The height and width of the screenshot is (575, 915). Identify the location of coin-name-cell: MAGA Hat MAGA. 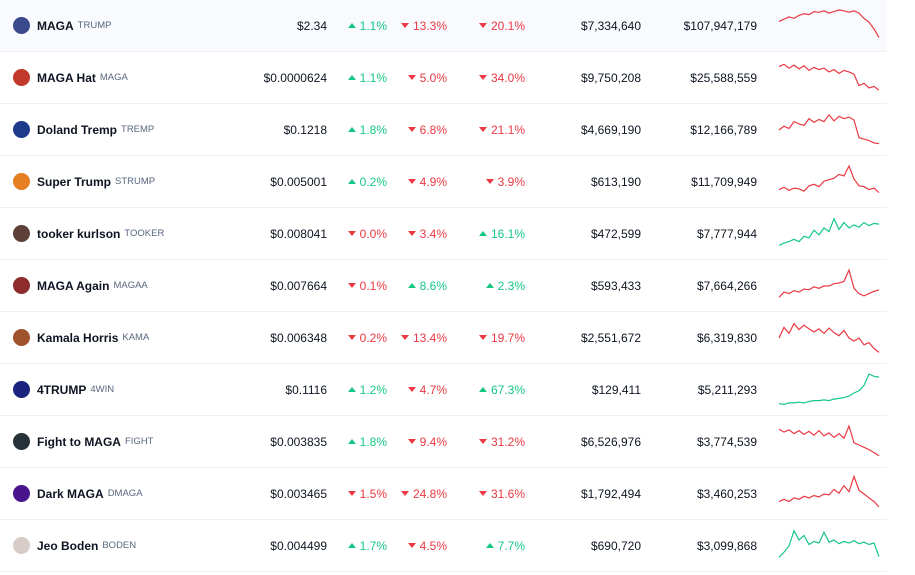
(128, 77).